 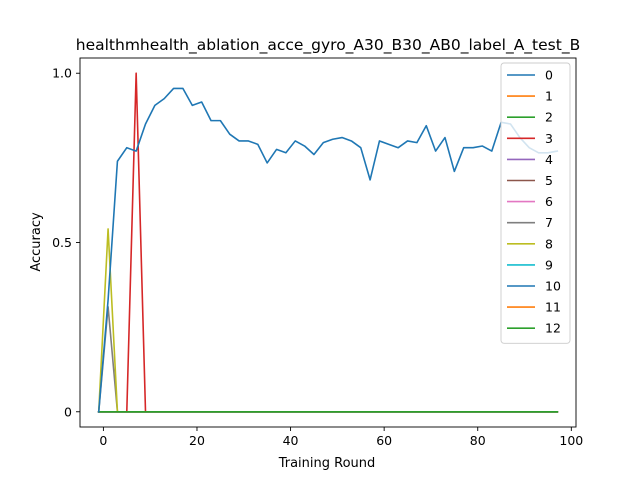 I want to click on legend-label-4: 4, so click(x=549, y=159).